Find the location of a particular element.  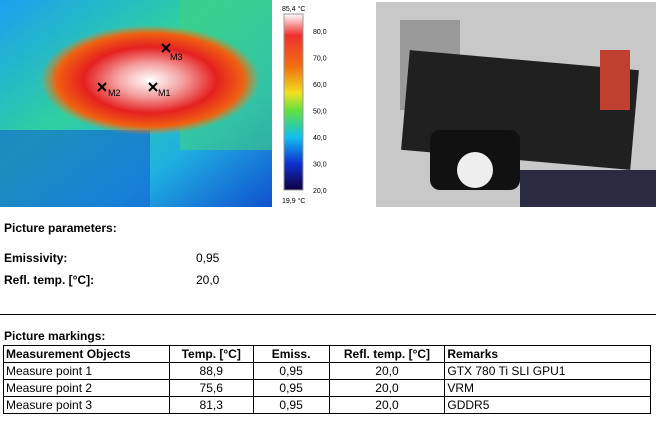

divider is located at coordinates (328, 314).